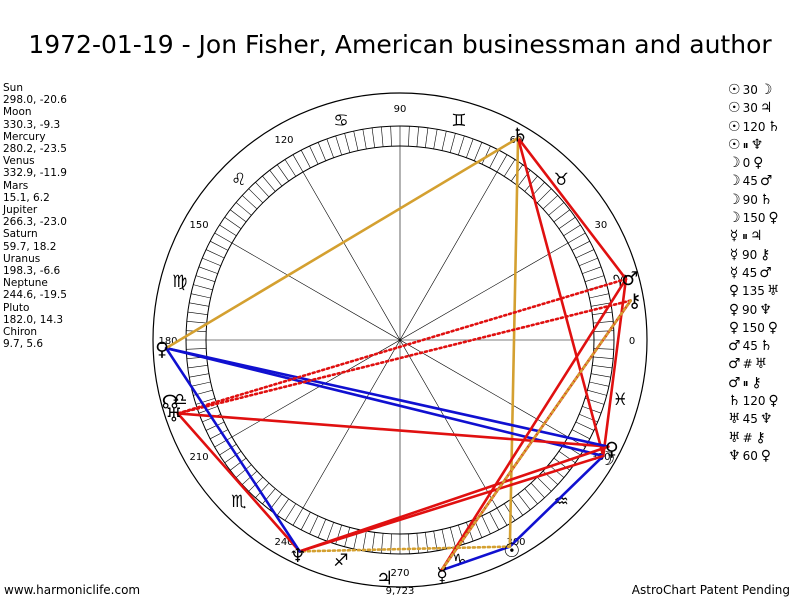  I want to click on planet-name: Neptune, so click(25, 283).